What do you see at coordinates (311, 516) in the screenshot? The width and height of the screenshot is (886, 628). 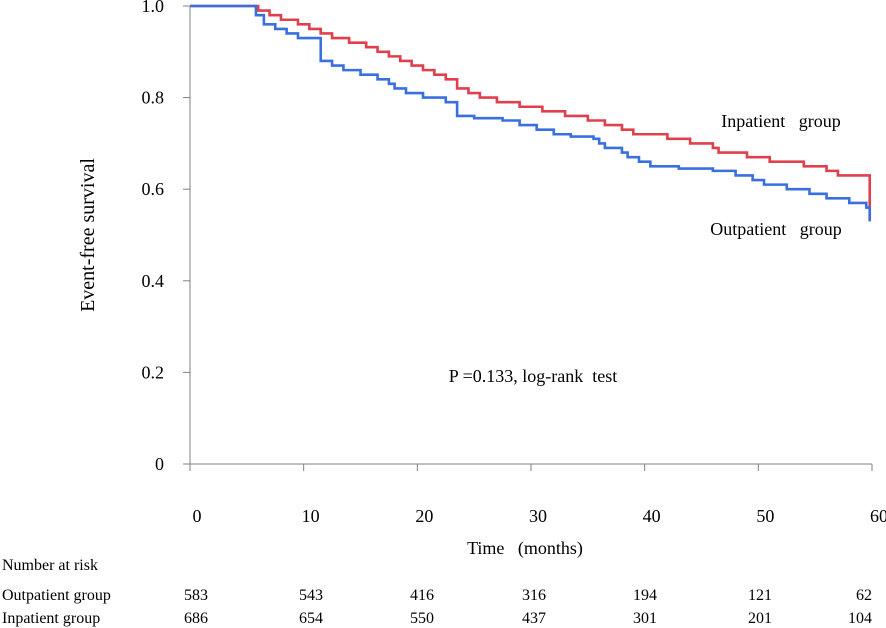 I see `x-tick-label: 10` at bounding box center [311, 516].